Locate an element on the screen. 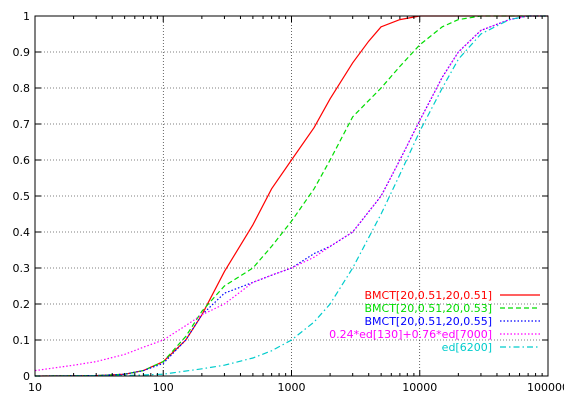  y-tick-label: 0.9 is located at coordinates (22, 52).